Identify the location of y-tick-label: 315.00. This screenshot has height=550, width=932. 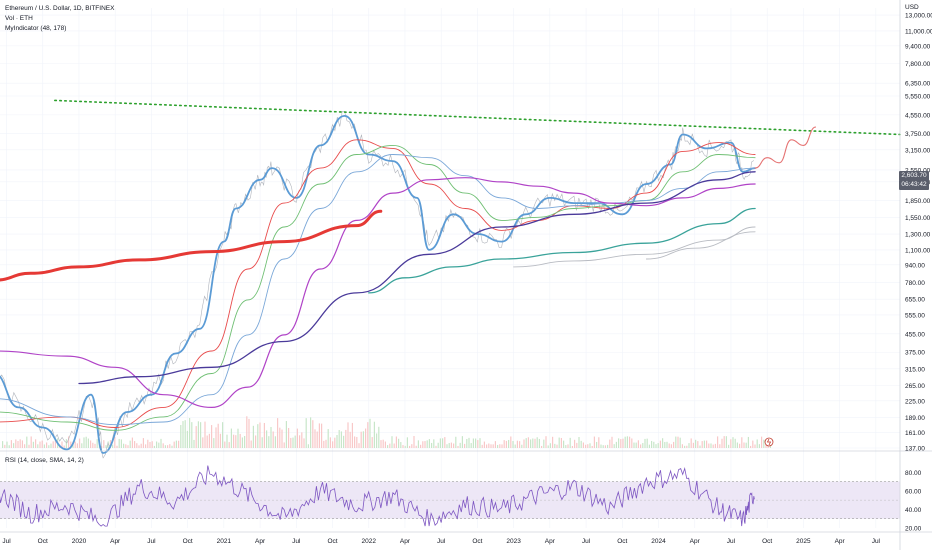
(915, 369).